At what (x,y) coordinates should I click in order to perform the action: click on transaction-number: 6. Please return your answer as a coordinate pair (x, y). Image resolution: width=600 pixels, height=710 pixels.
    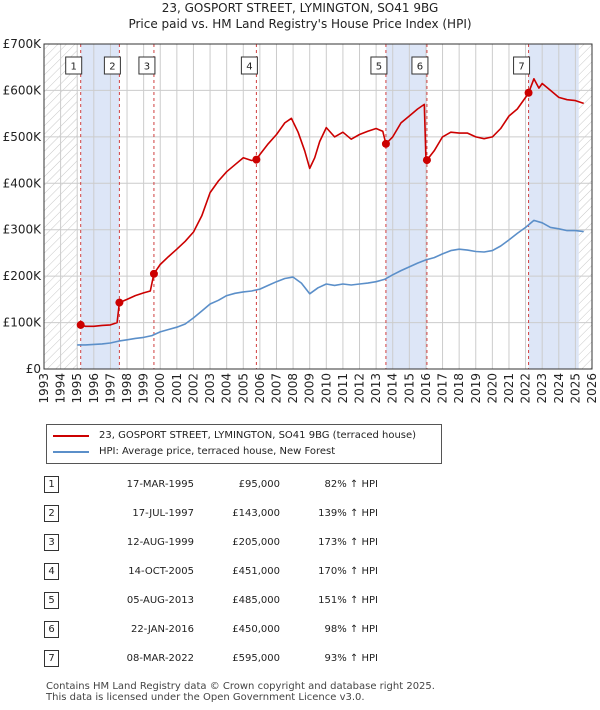
    Looking at the image, I should click on (51, 629).